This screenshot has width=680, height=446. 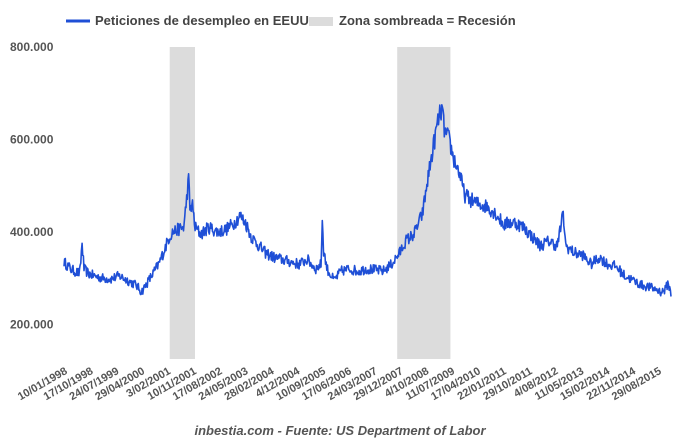 What do you see at coordinates (32, 232) in the screenshot?
I see `y-tick-label: 400.000` at bounding box center [32, 232].